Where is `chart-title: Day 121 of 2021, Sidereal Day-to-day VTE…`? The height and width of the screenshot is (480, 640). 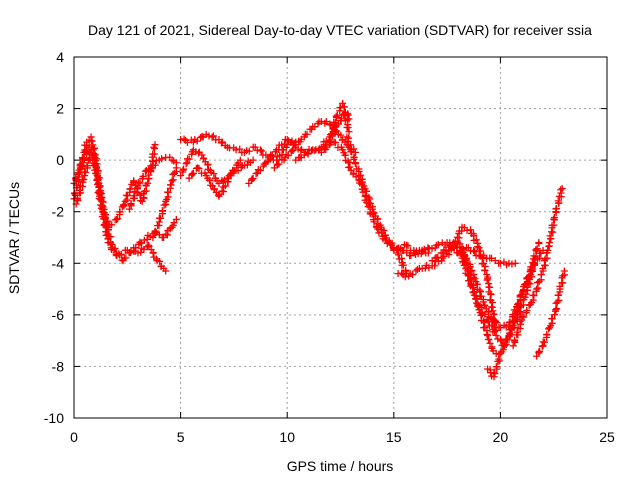 chart-title: Day 121 of 2021, Sidereal Day-to-day VTE… is located at coordinates (340, 30).